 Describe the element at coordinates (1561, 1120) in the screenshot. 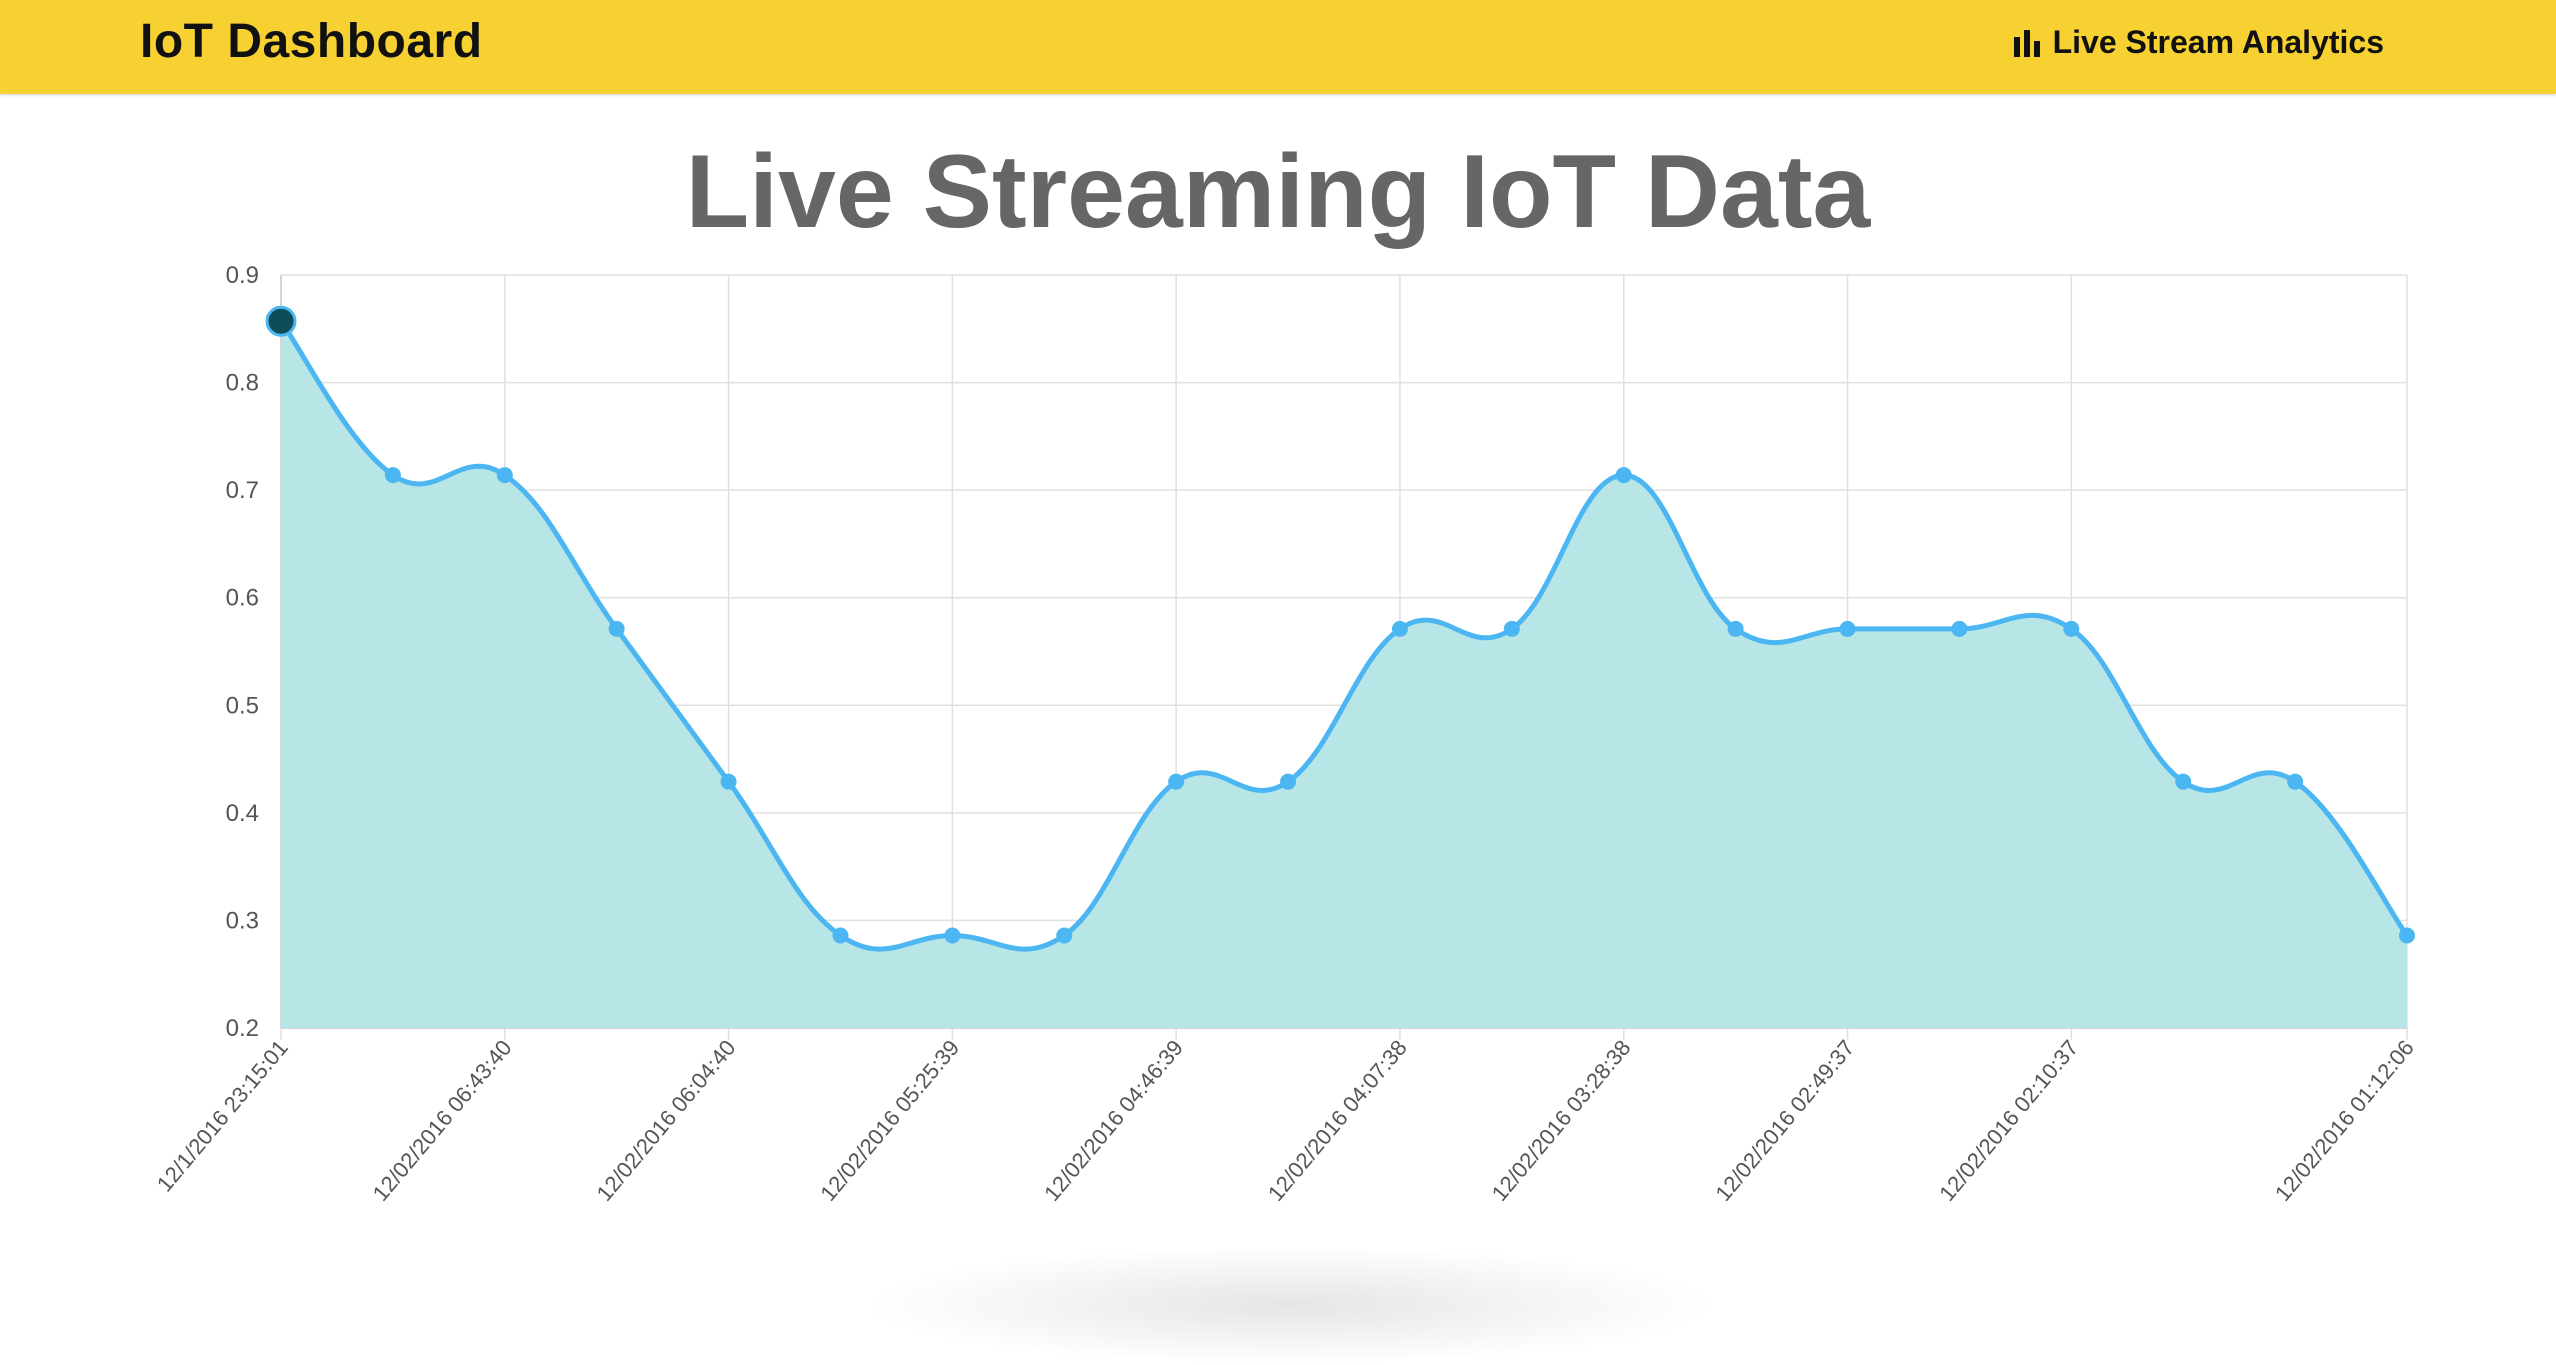

I see `x-tick-label: 12/02/2016 03:28:38` at that location.